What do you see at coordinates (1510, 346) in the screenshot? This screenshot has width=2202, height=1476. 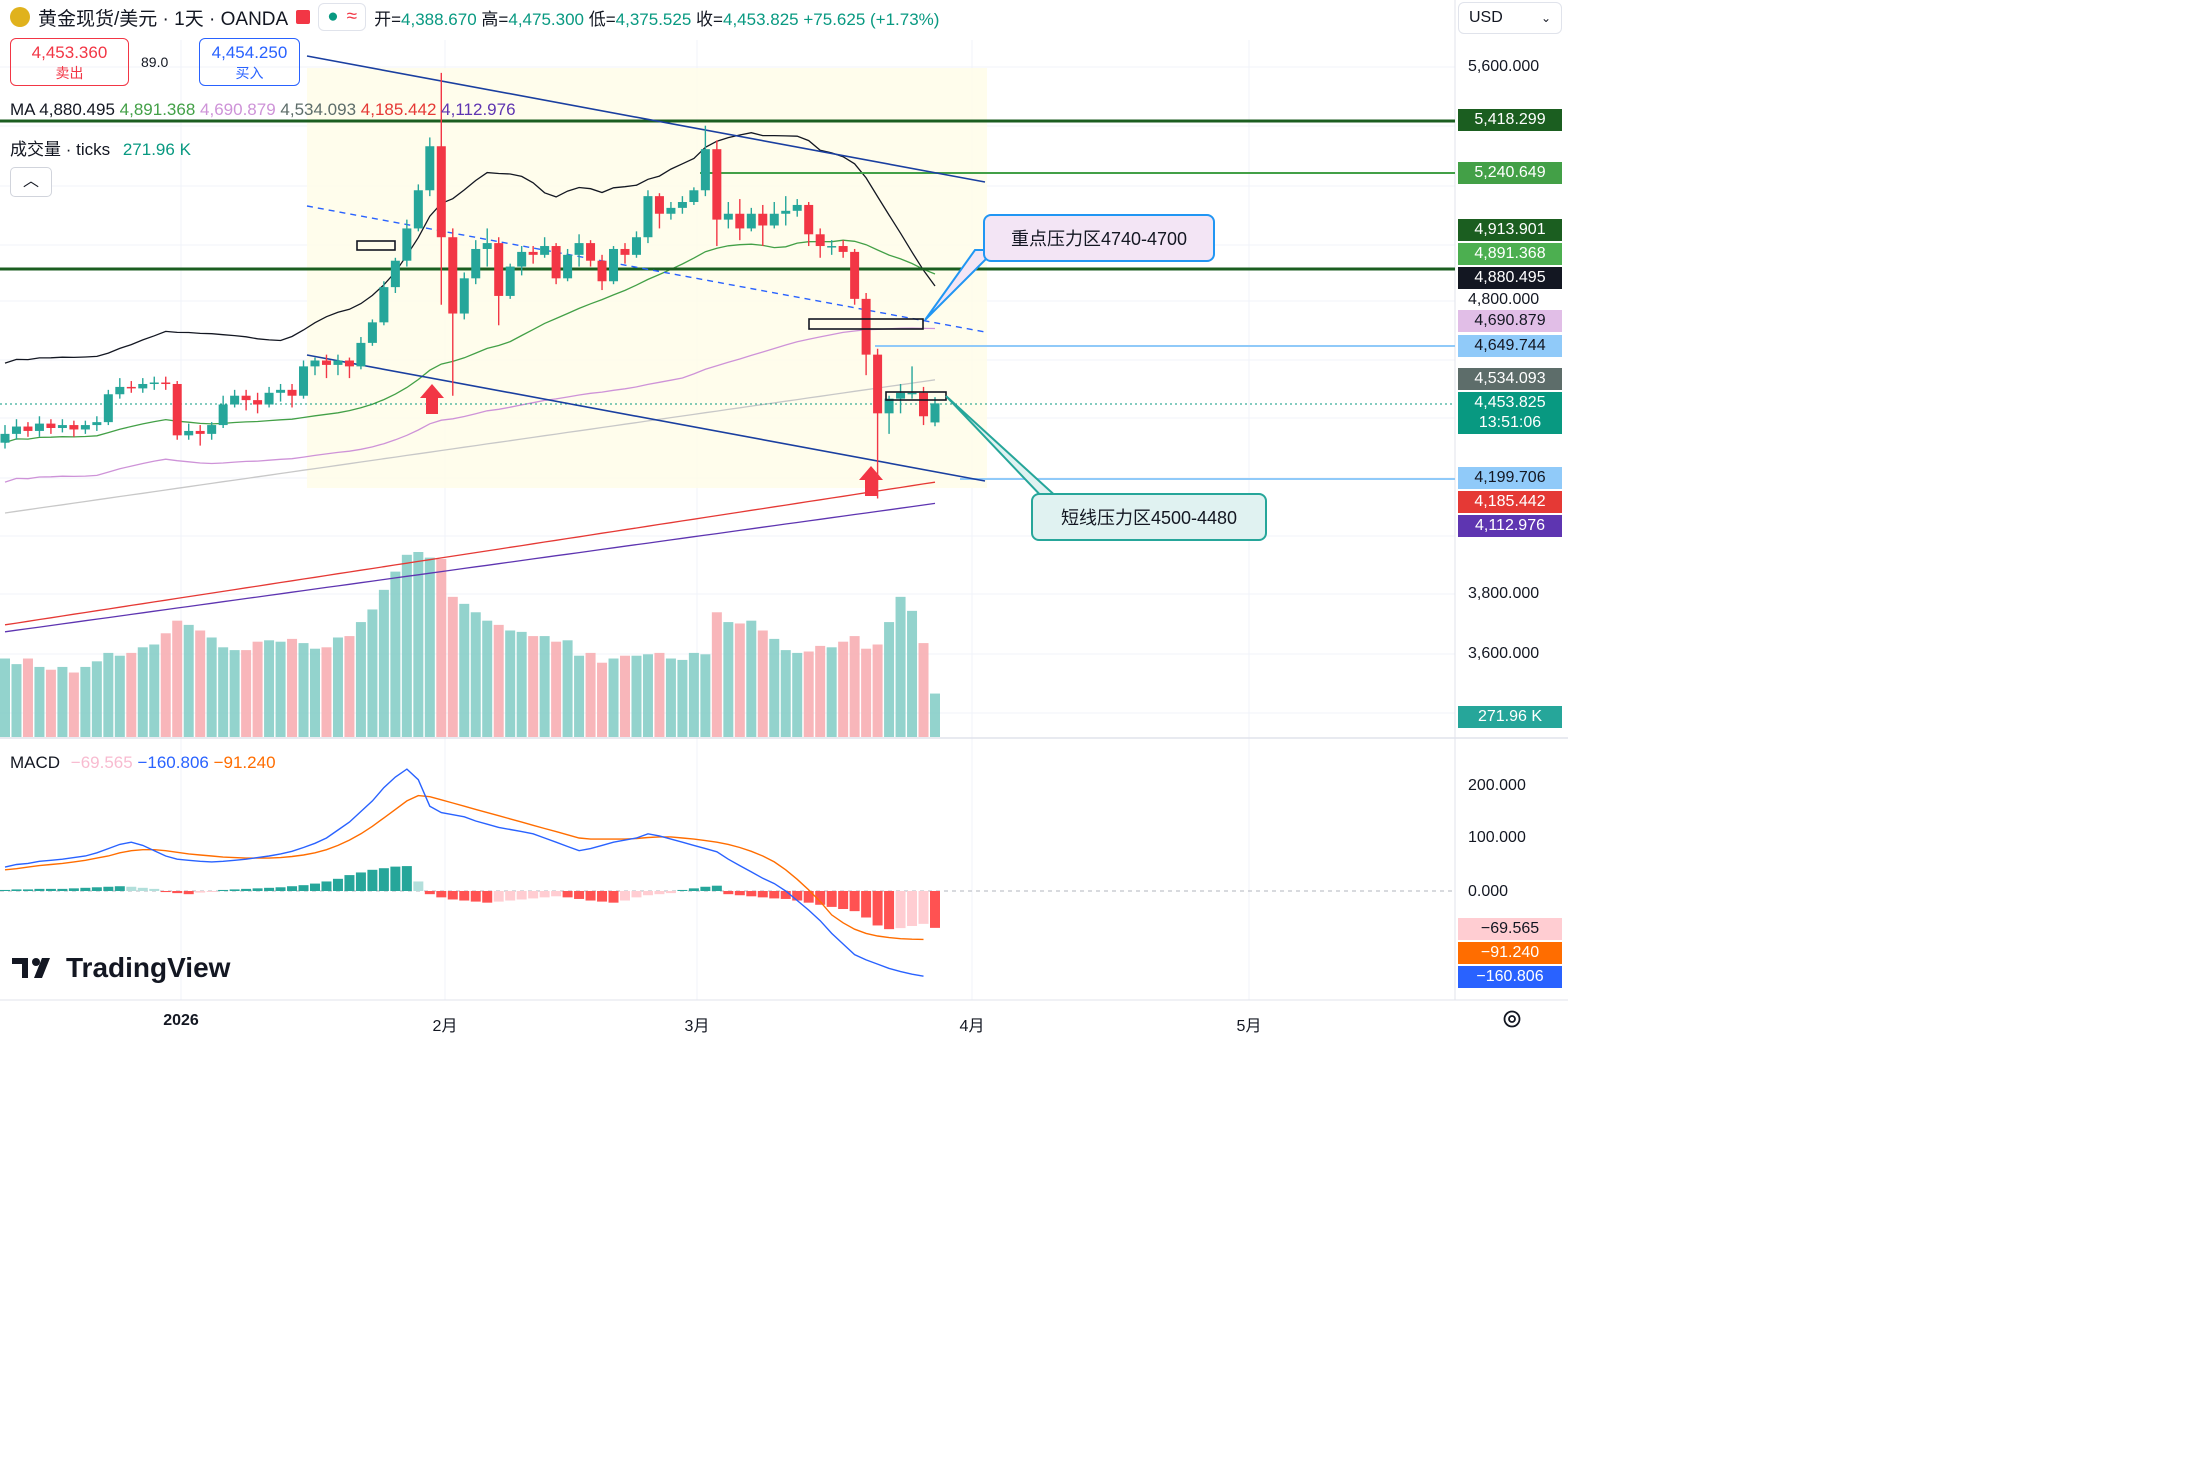 I see `price-tag: 4,649.744` at bounding box center [1510, 346].